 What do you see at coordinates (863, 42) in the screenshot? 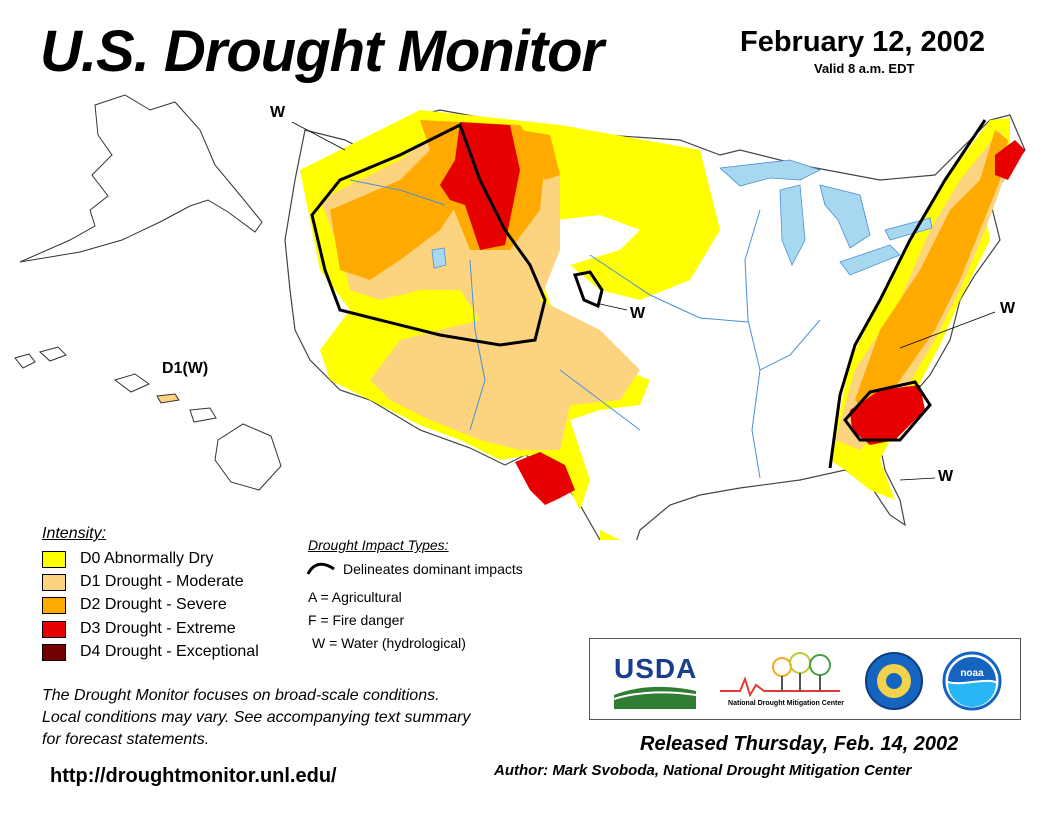
I see `map-date: February 12, 2002` at bounding box center [863, 42].